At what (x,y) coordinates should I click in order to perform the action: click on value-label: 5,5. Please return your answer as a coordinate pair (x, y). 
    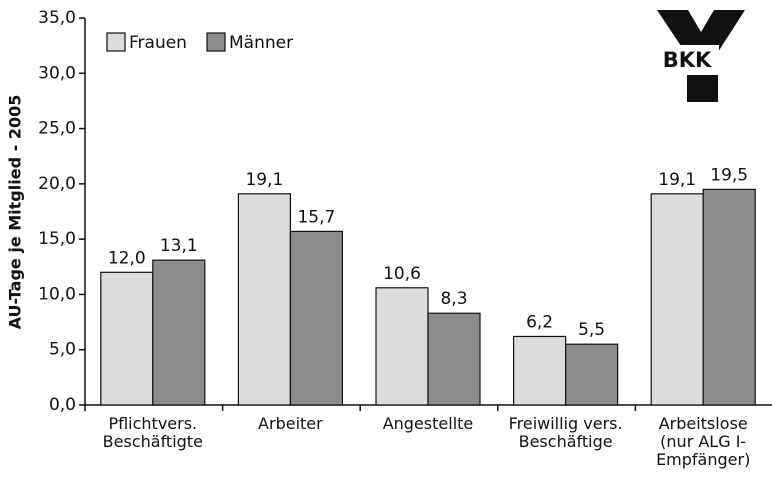
    Looking at the image, I should click on (591, 330).